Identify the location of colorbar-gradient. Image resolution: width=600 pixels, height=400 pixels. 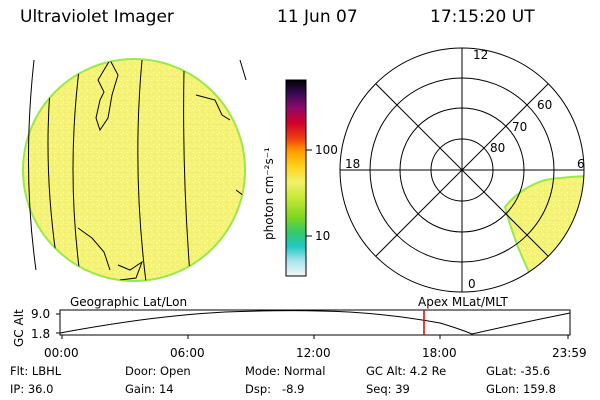
(296, 178).